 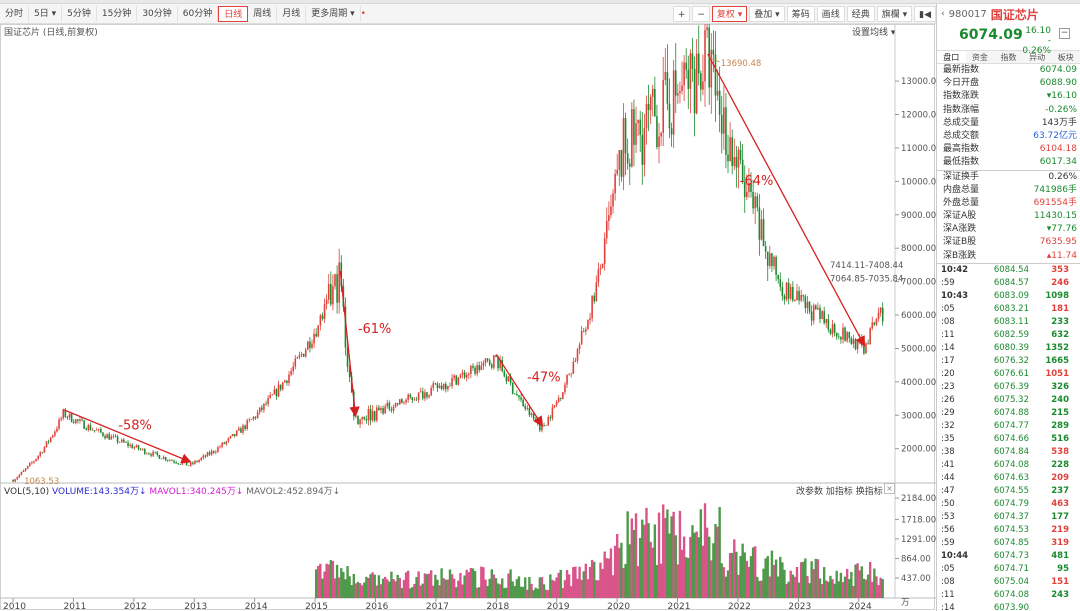 What do you see at coordinates (874, 33) in the screenshot?
I see `ma-settings-button: 设置均线 ▾` at bounding box center [874, 33].